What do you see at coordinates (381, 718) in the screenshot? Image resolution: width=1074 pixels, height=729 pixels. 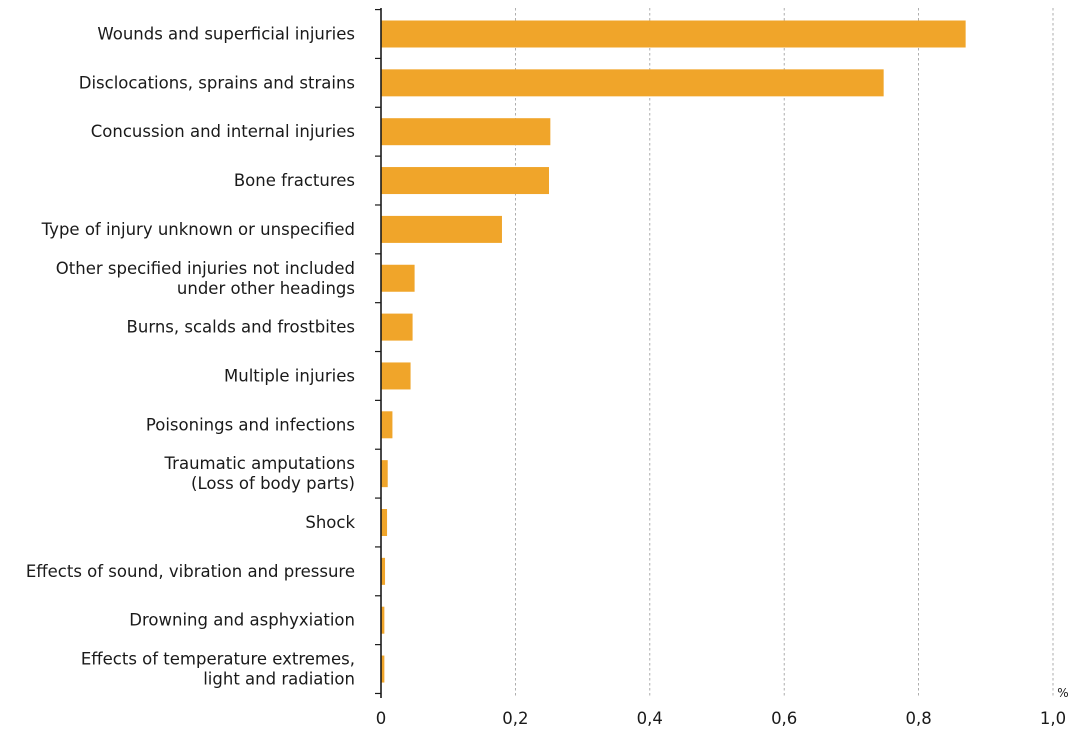 I see `x-tick-label: 0` at bounding box center [381, 718].